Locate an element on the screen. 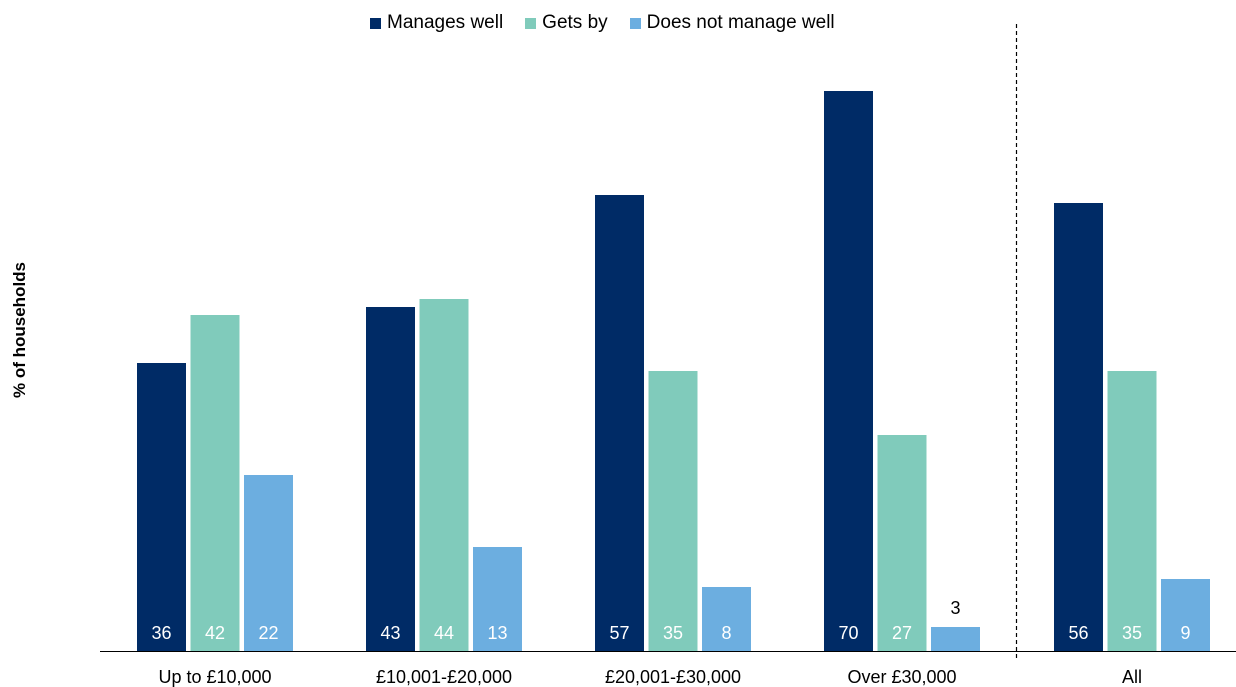 The image size is (1236, 687). x-tick-label-10-001-20-000: £10,001-£20,000 is located at coordinates (444, 677).